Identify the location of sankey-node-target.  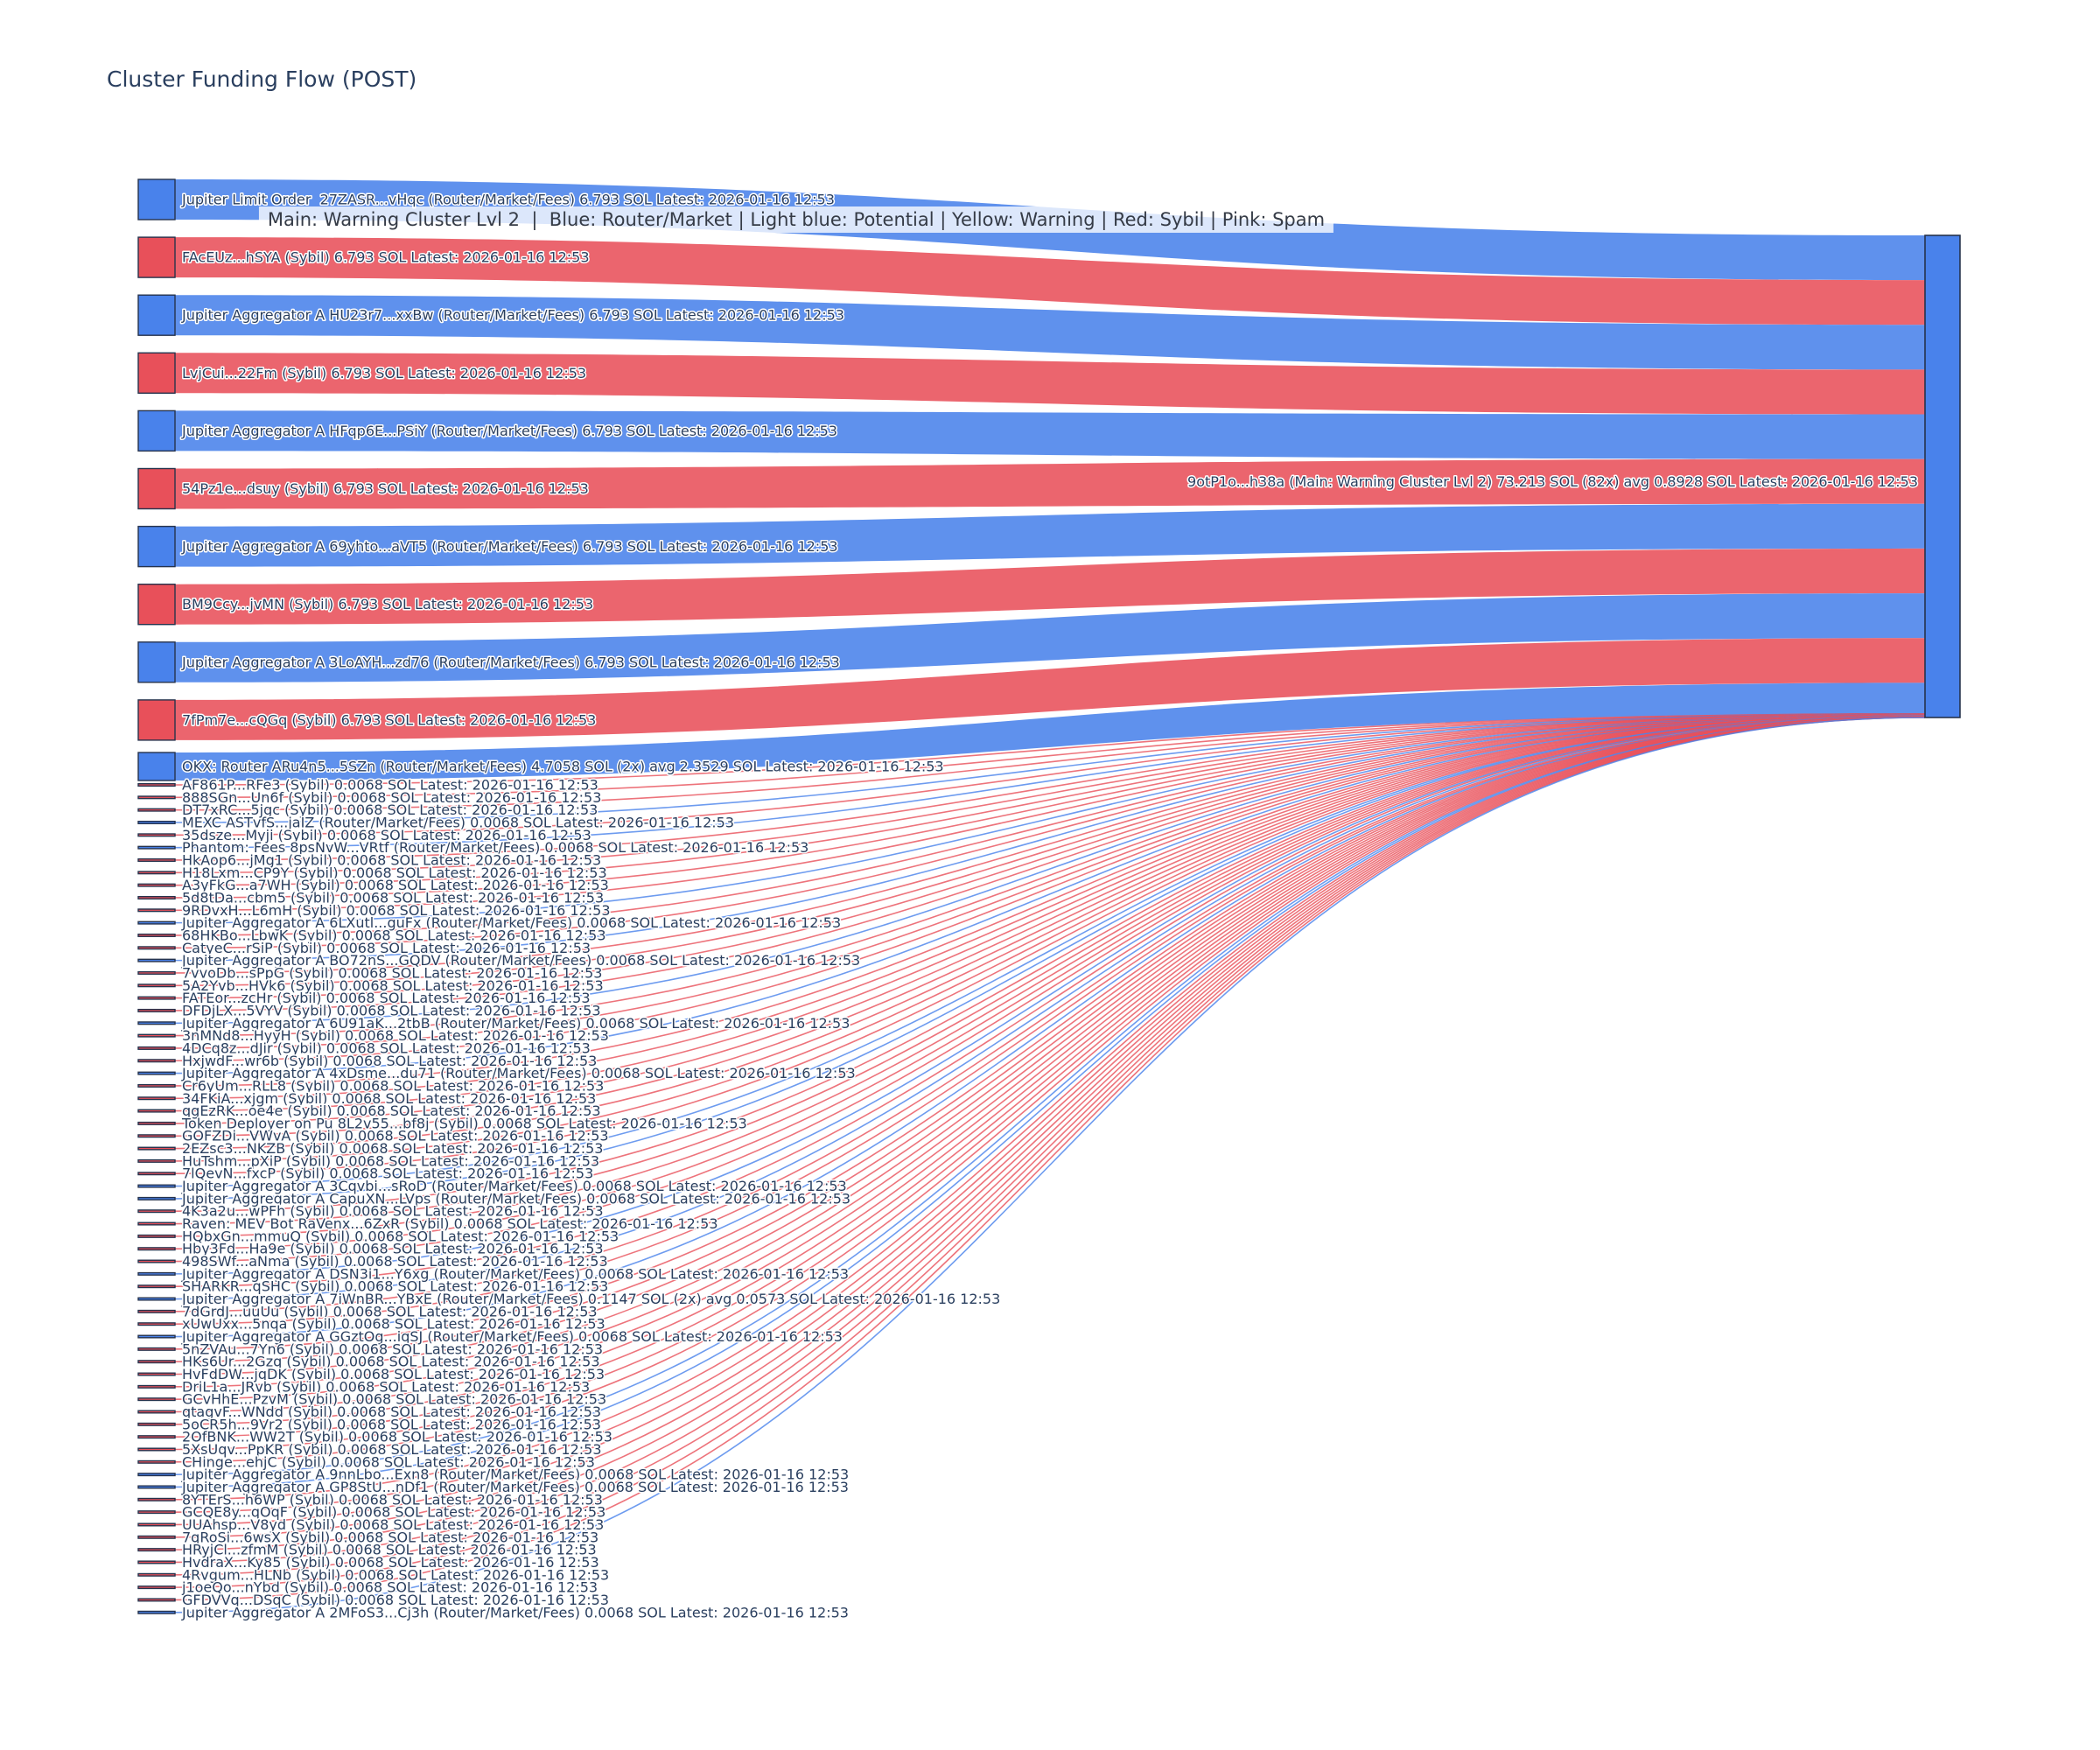
(1942, 476).